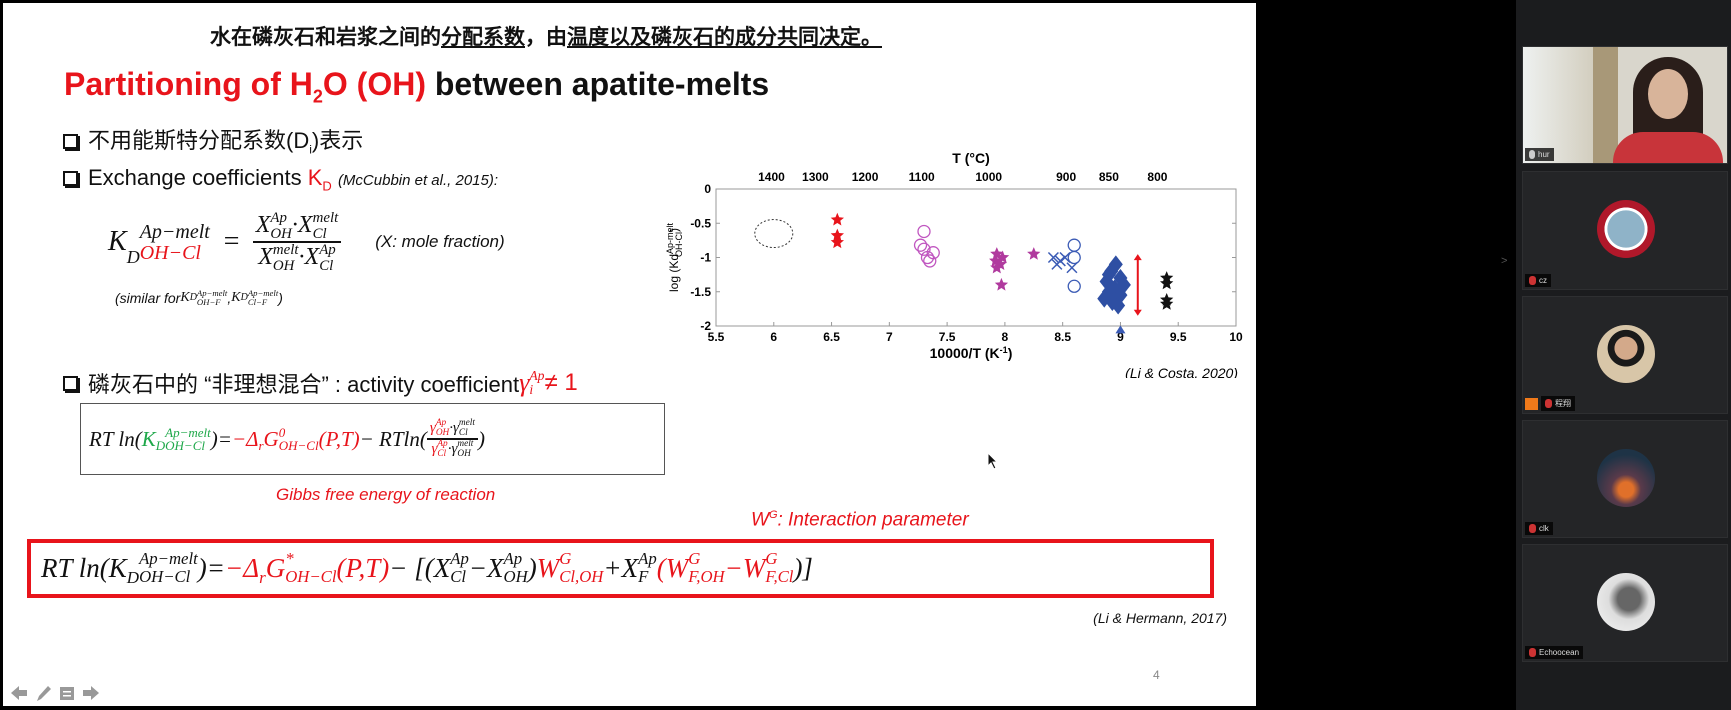 This screenshot has width=1731, height=710. Describe the element at coordinates (55, 693) in the screenshot. I see `slide-navigation-toolbar` at that location.